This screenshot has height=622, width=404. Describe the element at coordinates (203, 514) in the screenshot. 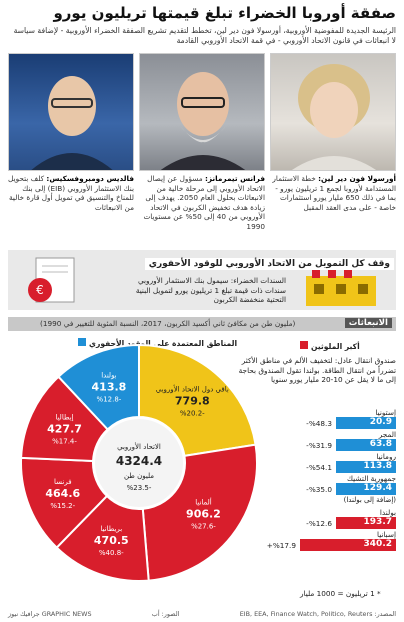

I see `donut-label: 906.2` at that location.